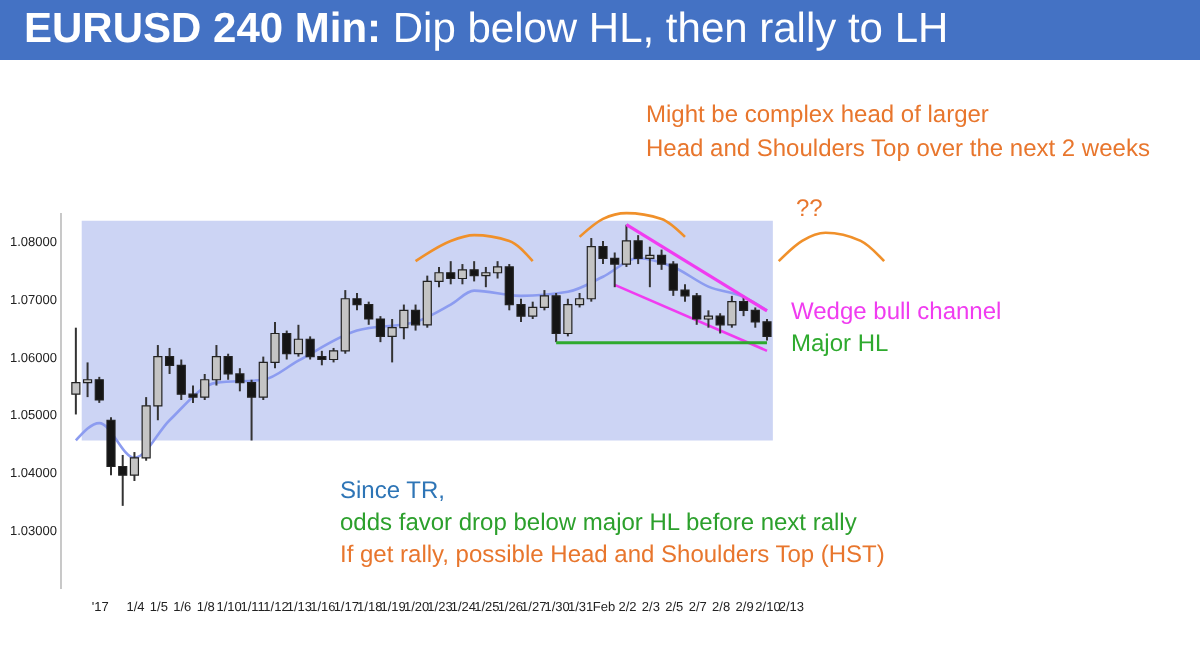 This screenshot has height=670, width=1200. I want to click on text: Head and Shoulders Top over the next 2 weeks, so click(898, 148).